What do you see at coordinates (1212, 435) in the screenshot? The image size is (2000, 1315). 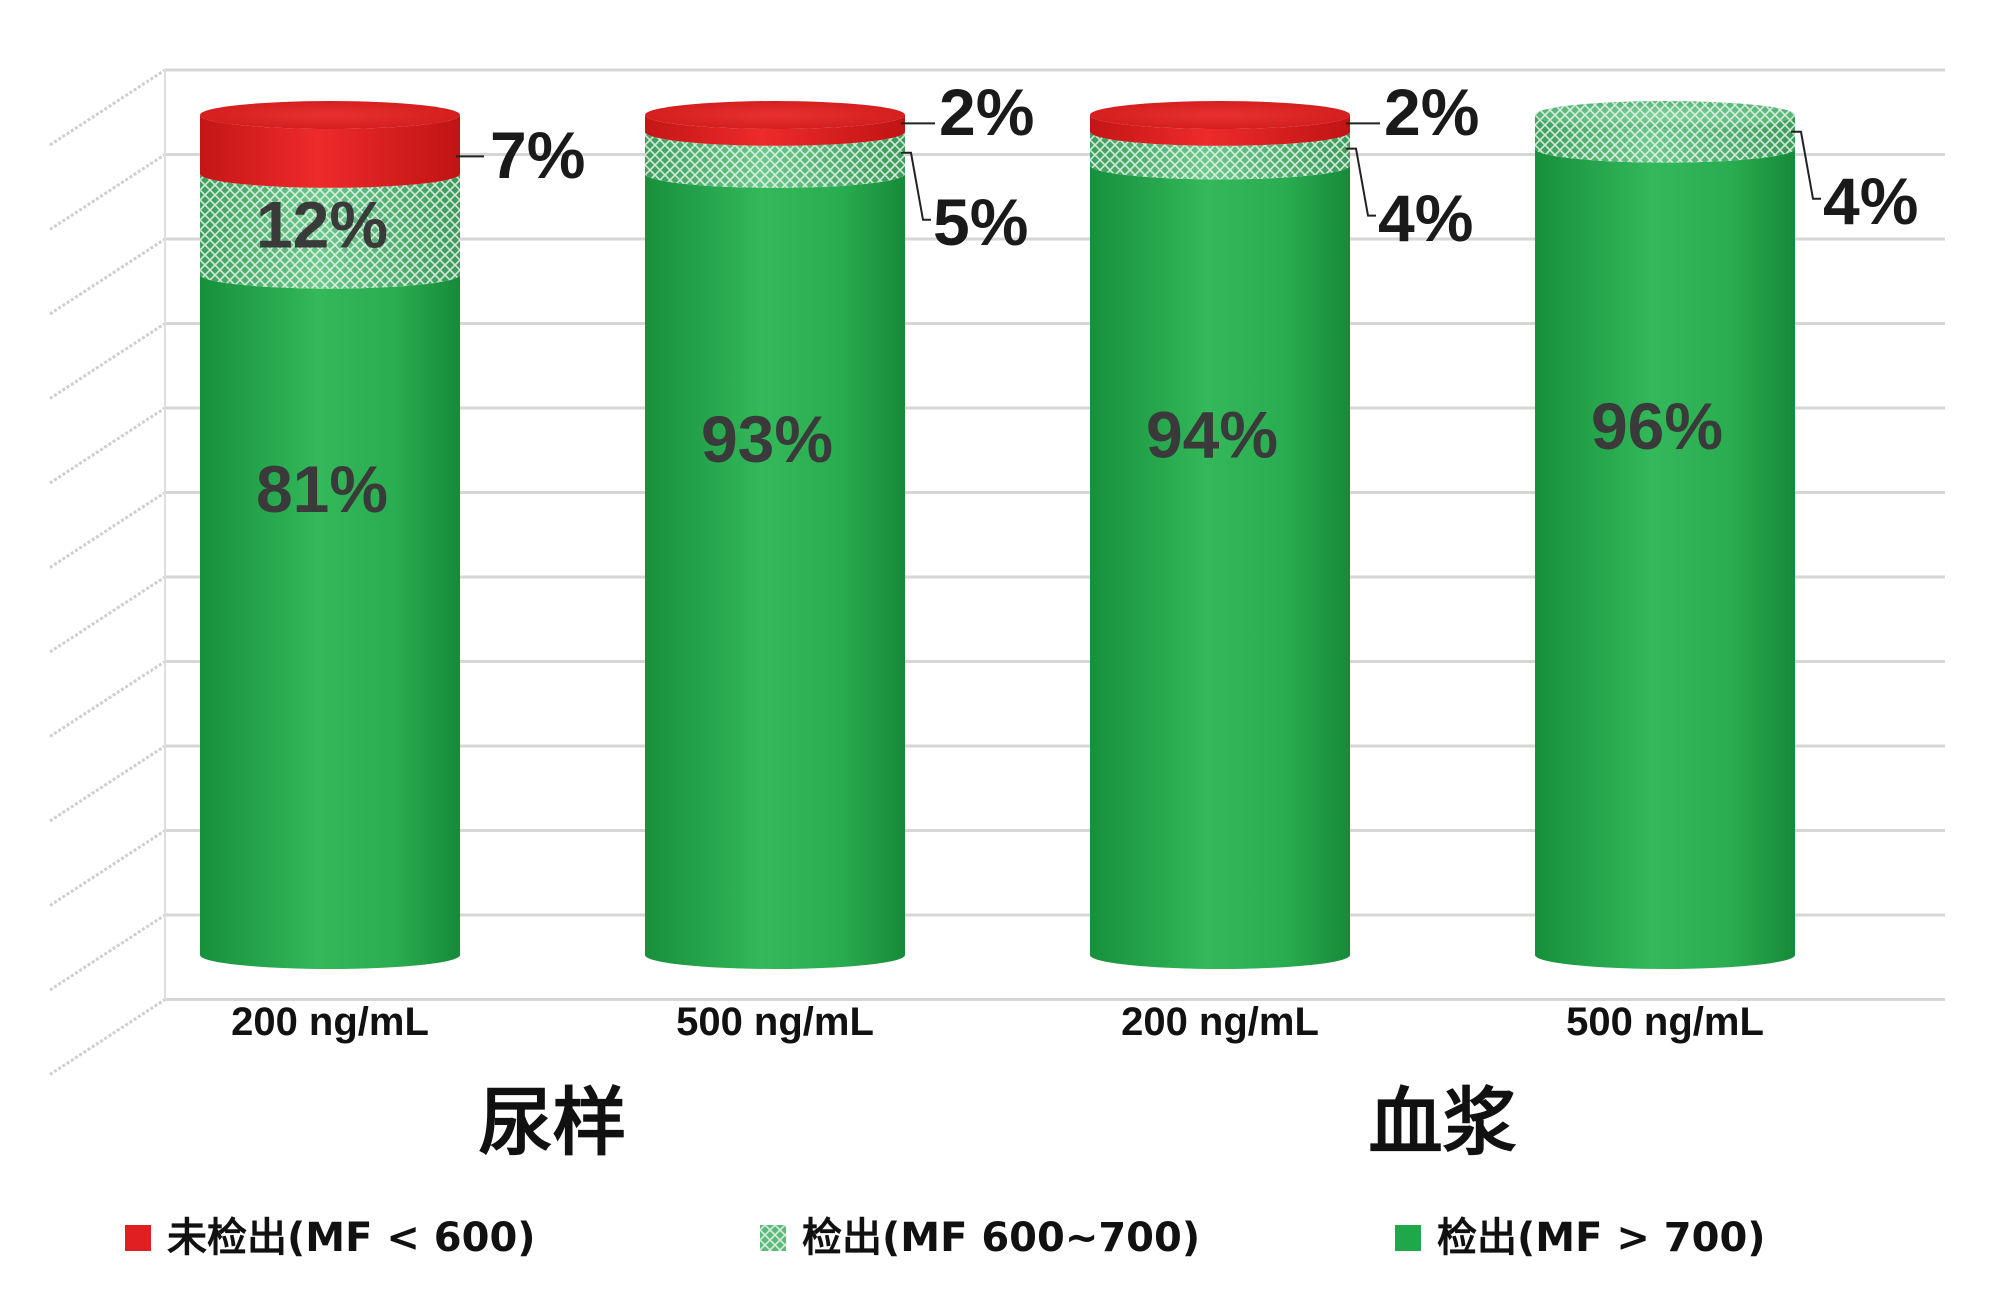 I see `data-label-mf-gt-700: 94%` at bounding box center [1212, 435].